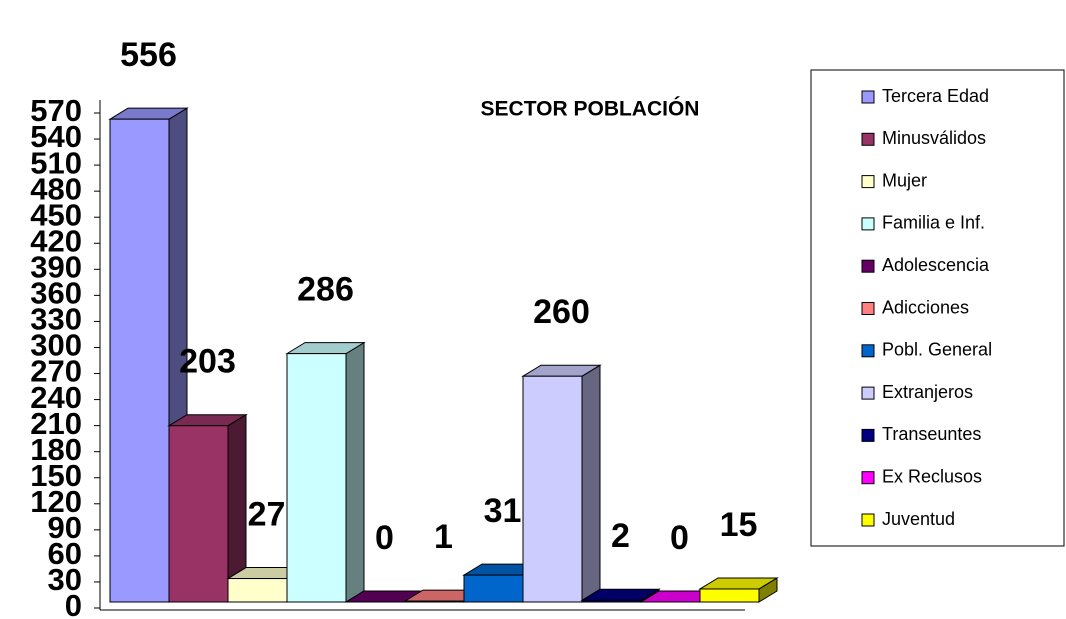  Describe the element at coordinates (933, 223) in the screenshot. I see `legend-label: Familia e Inf.` at that location.